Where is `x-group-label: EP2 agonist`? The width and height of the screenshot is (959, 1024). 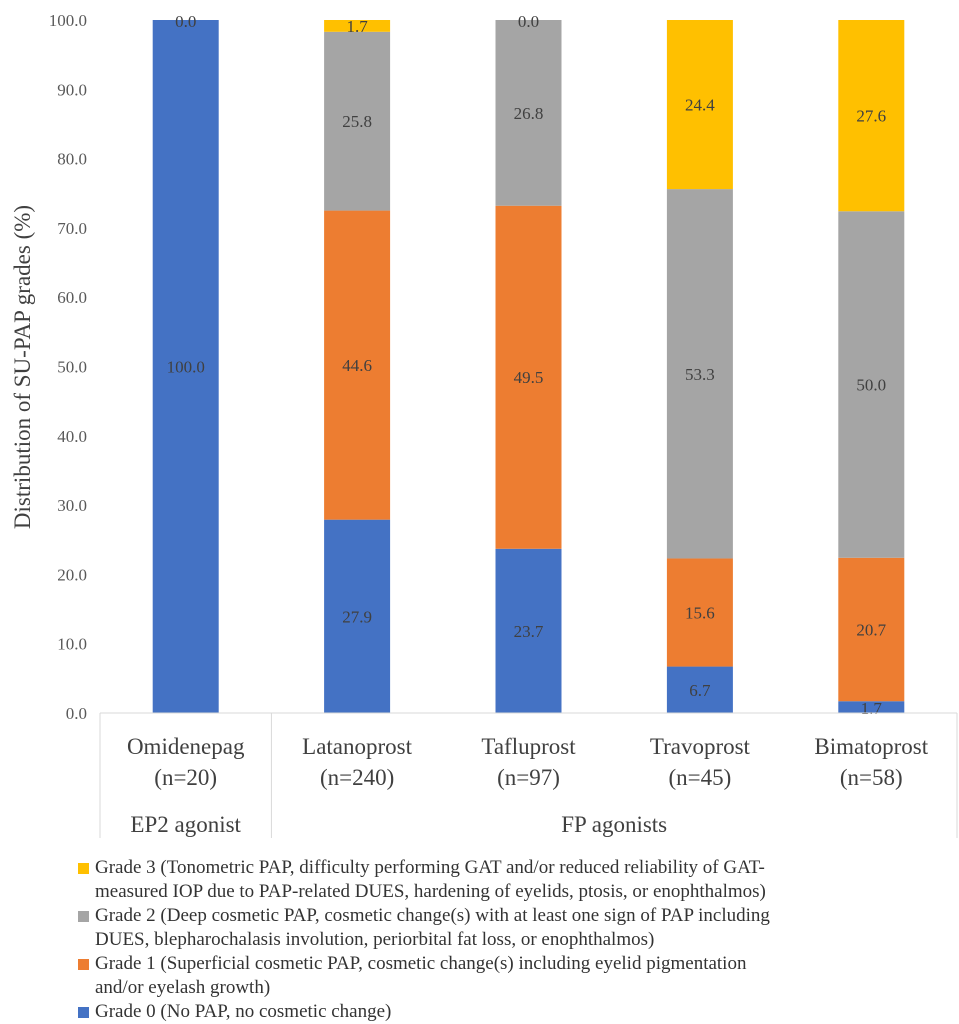
x-group-label: EP2 agonist is located at coordinates (185, 824).